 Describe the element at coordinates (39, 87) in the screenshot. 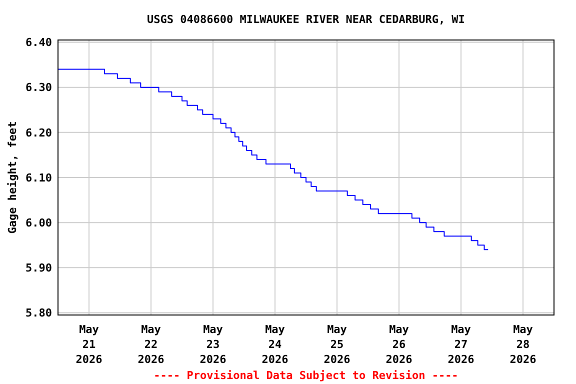

I see `y-tick-label: 6.30` at that location.